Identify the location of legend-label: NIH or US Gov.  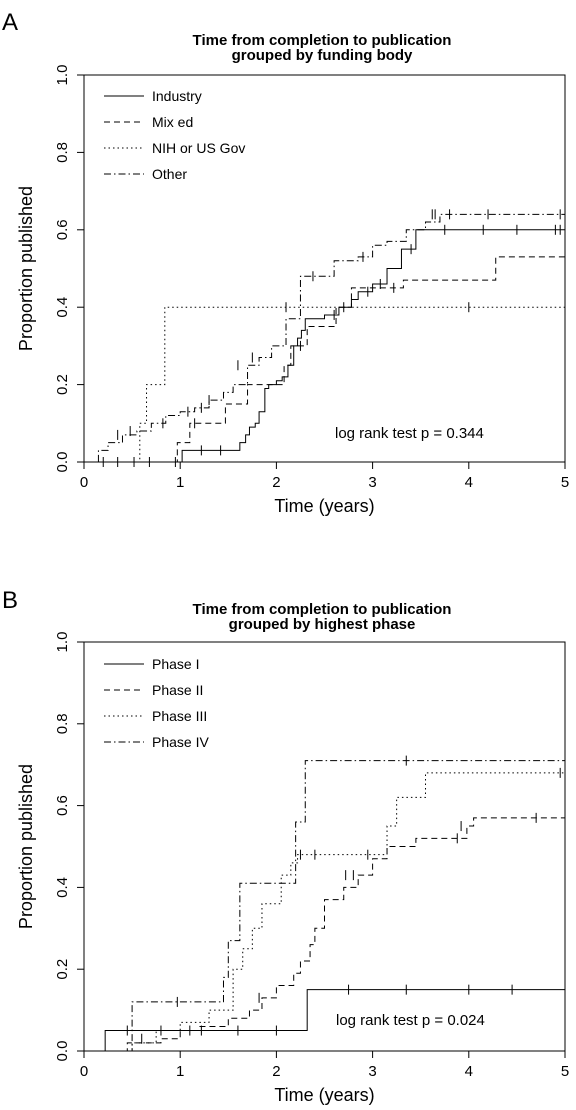
(198, 148).